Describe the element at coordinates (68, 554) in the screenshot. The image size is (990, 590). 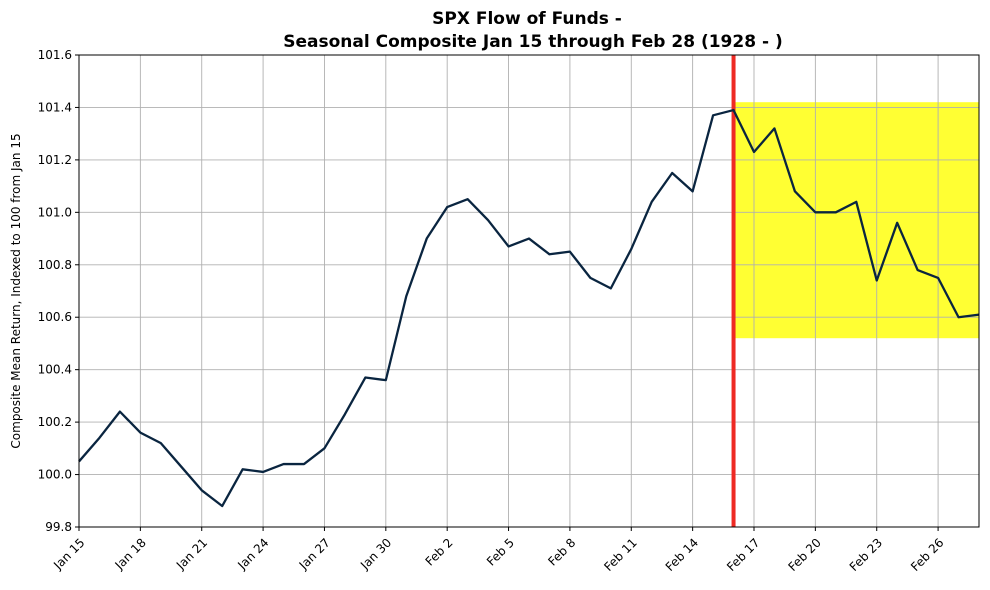
I see `x-tick-label: Jan 15` at that location.